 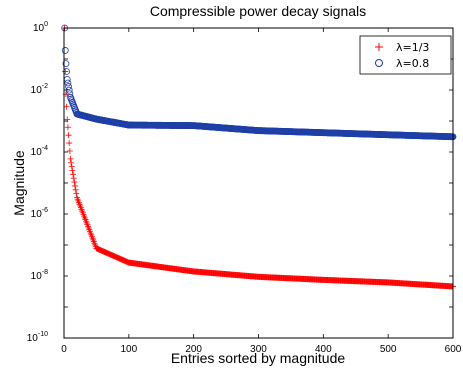 I want to click on x-axis-title: Entries sorted by magnitude, so click(x=258, y=358).